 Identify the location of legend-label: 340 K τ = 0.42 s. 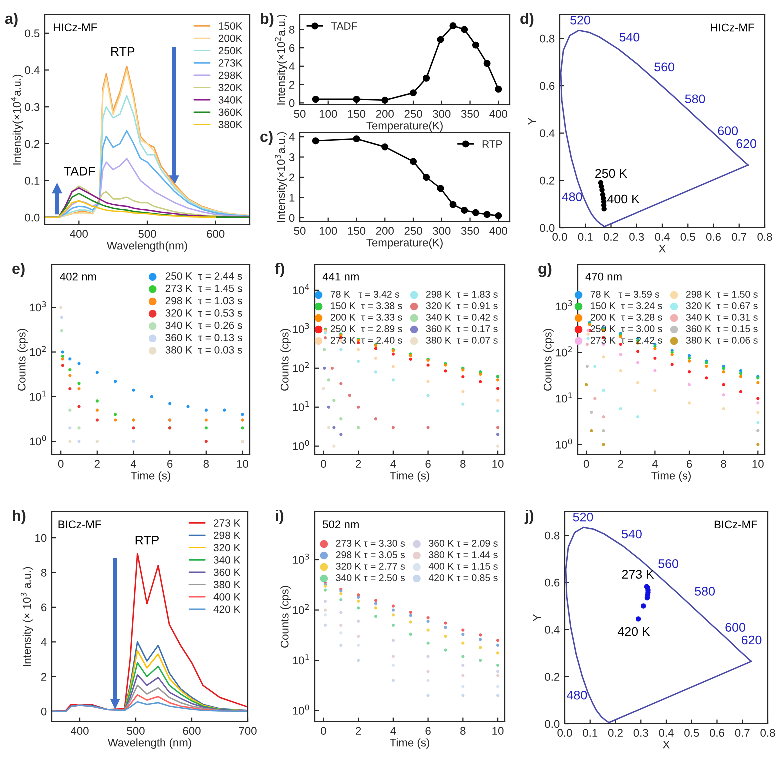
(462, 317).